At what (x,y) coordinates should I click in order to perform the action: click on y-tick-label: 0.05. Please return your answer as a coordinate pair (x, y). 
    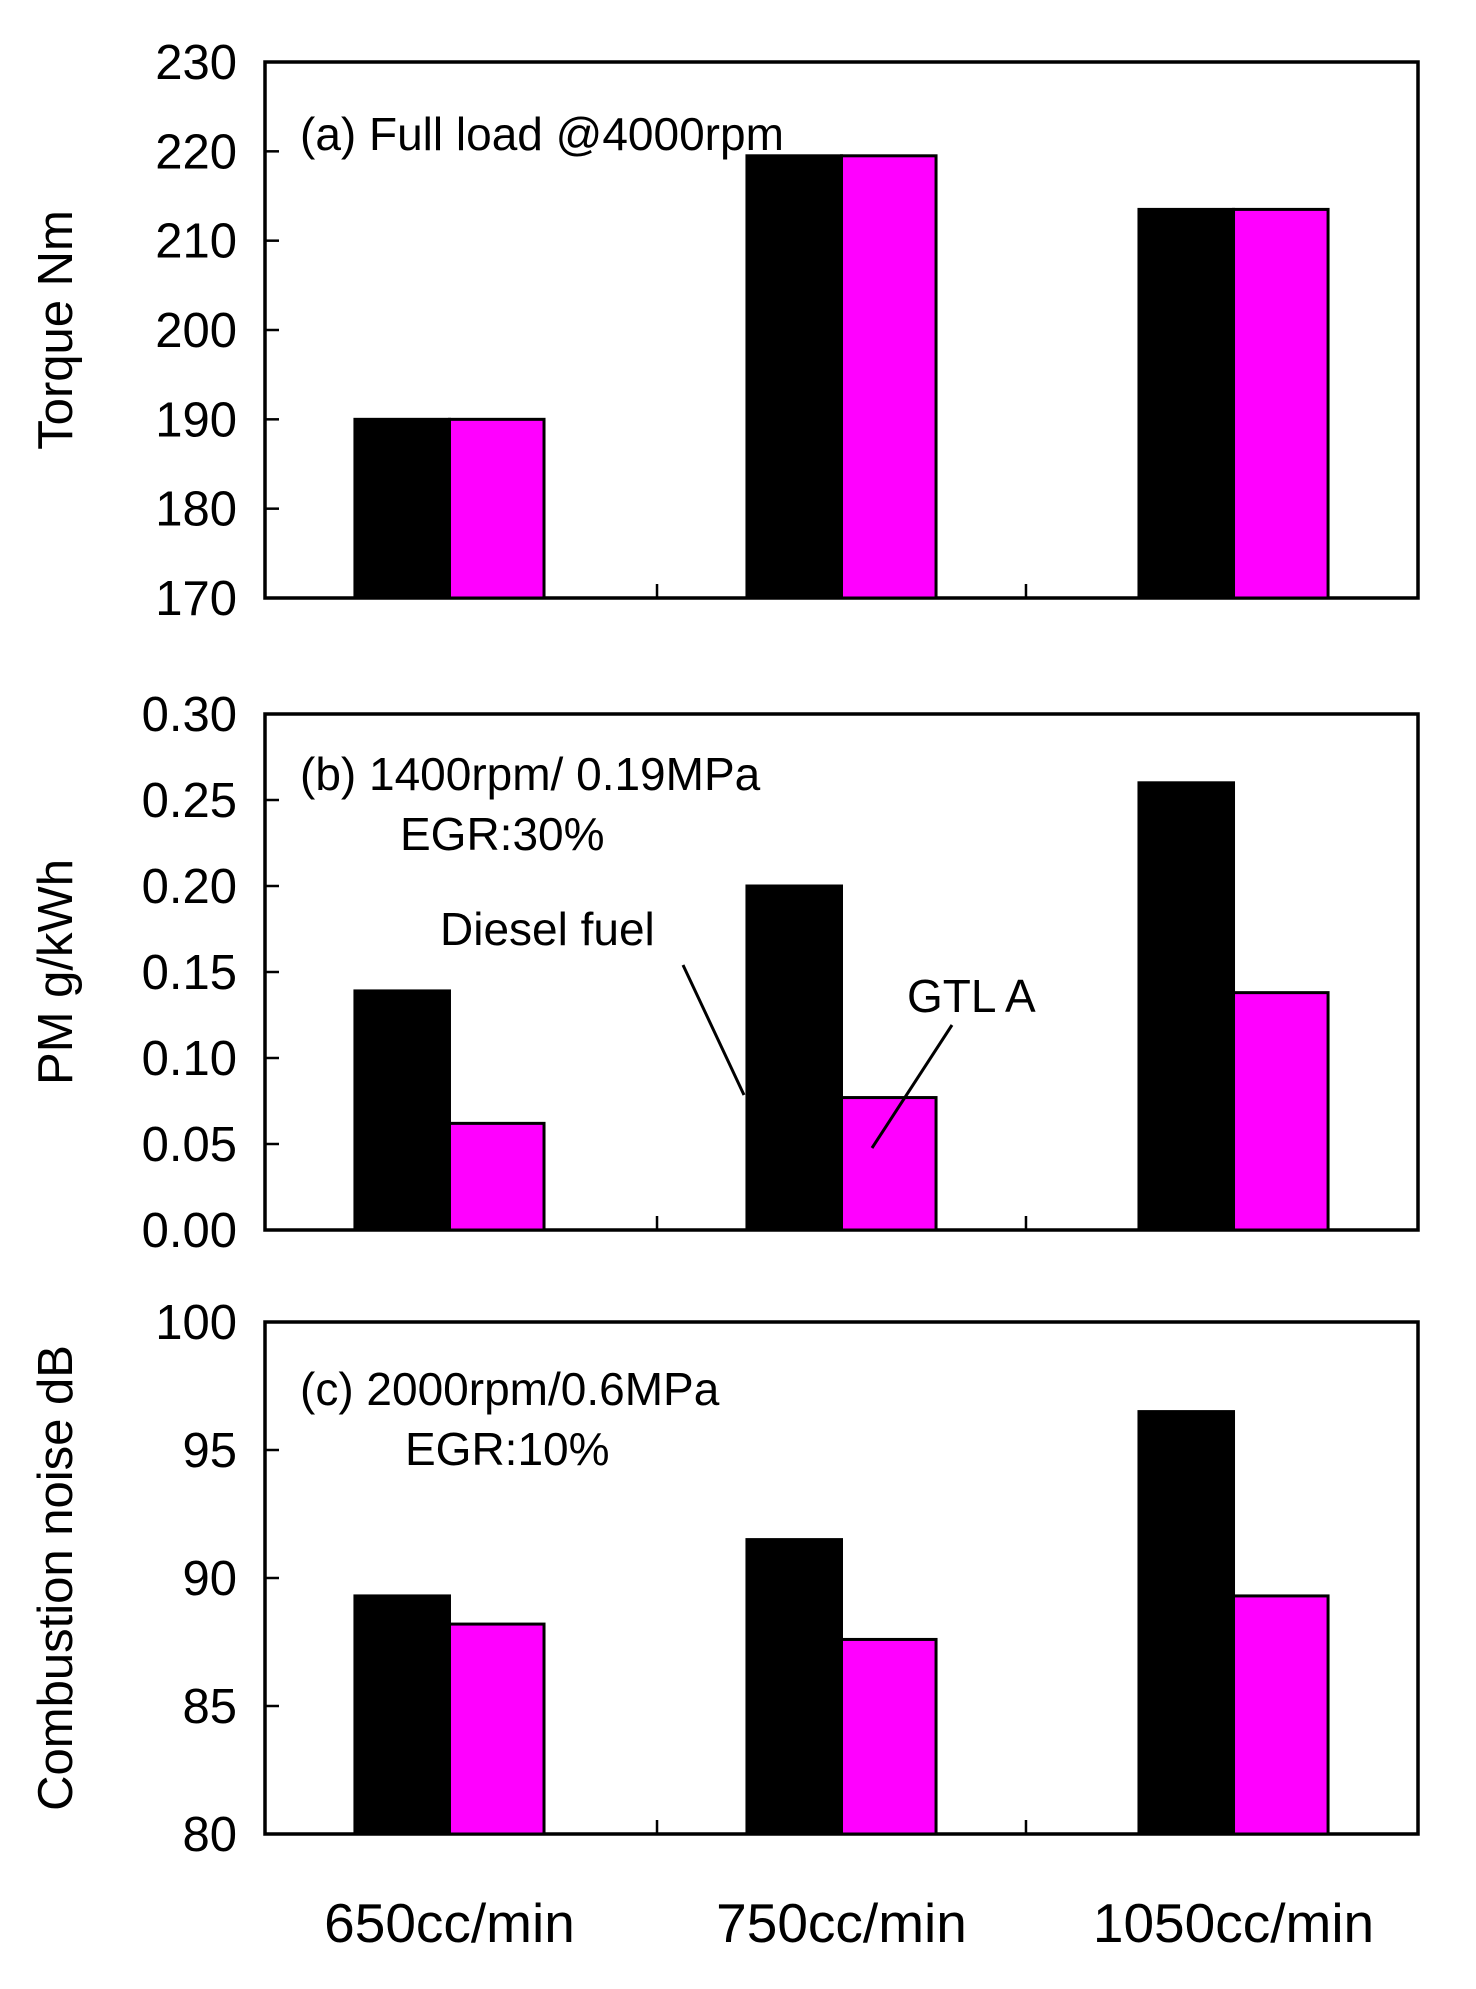
    Looking at the image, I should click on (189, 1145).